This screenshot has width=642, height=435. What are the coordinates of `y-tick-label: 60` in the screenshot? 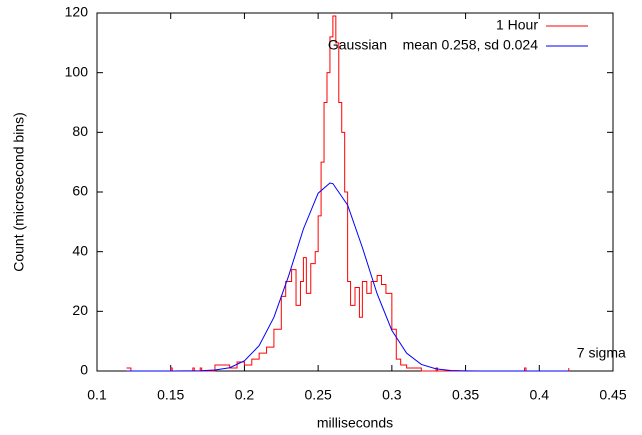 It's located at (80, 191).